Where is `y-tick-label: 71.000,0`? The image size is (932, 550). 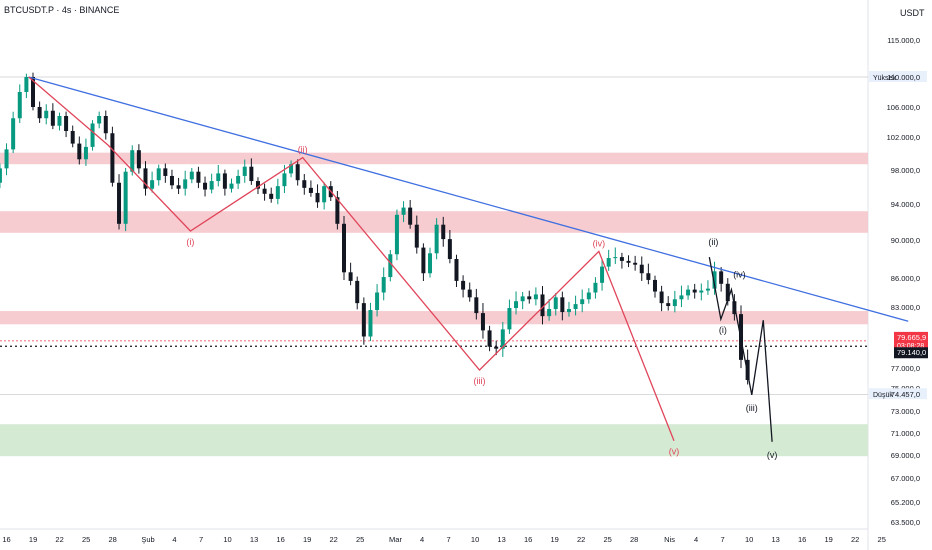
y-tick-label: 71.000,0 is located at coordinates (905, 433).